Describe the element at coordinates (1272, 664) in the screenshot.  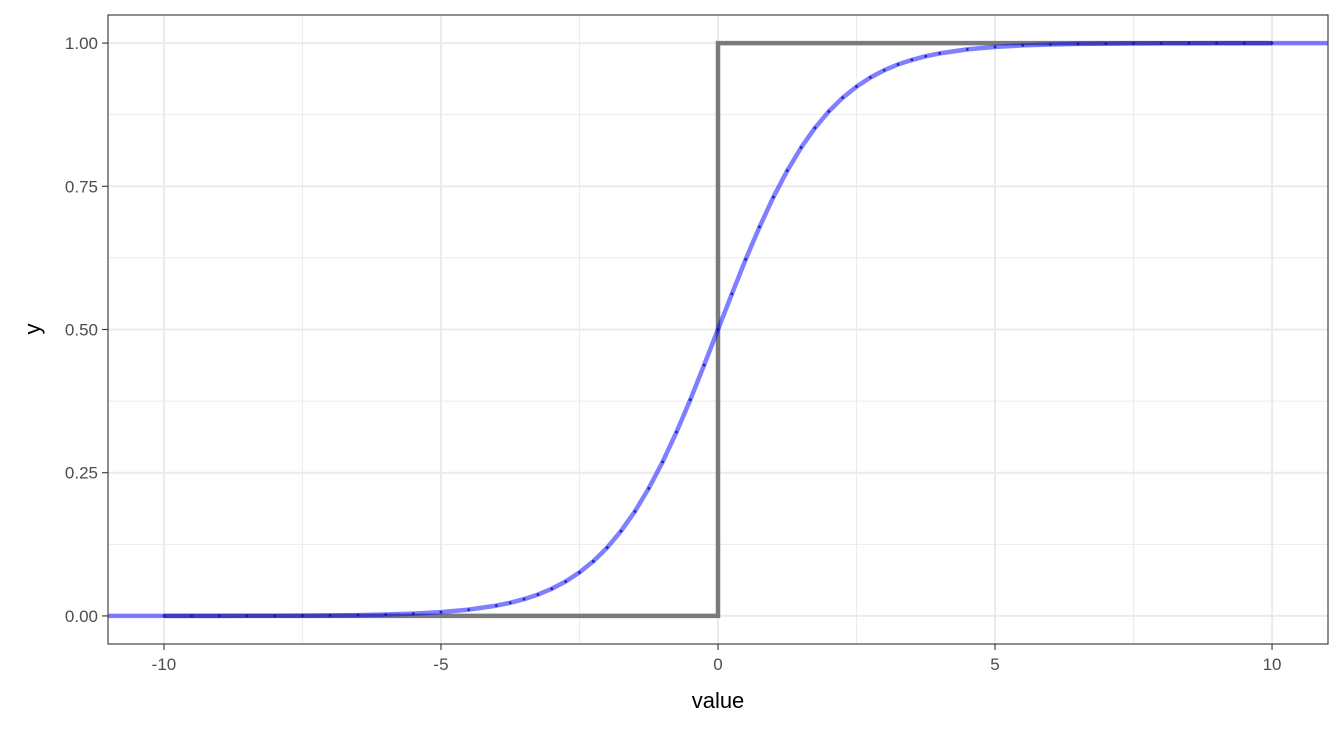
I see `x-tick-label: 10` at that location.